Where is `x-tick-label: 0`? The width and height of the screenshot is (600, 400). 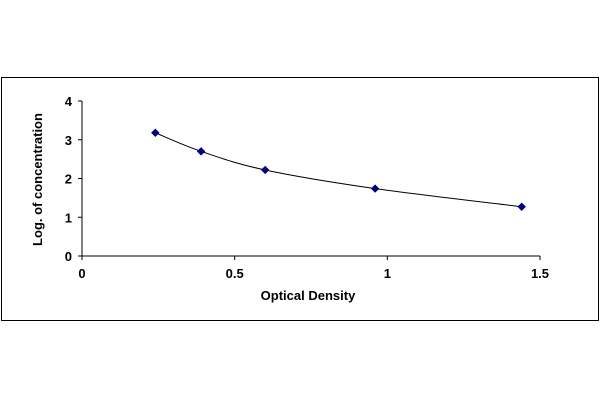 x-tick-label: 0 is located at coordinates (81, 273).